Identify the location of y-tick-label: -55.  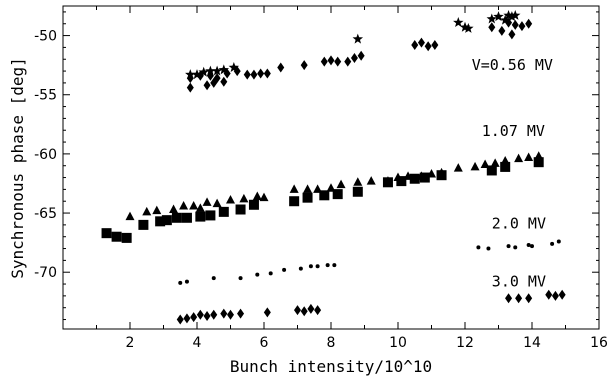
(45, 96).